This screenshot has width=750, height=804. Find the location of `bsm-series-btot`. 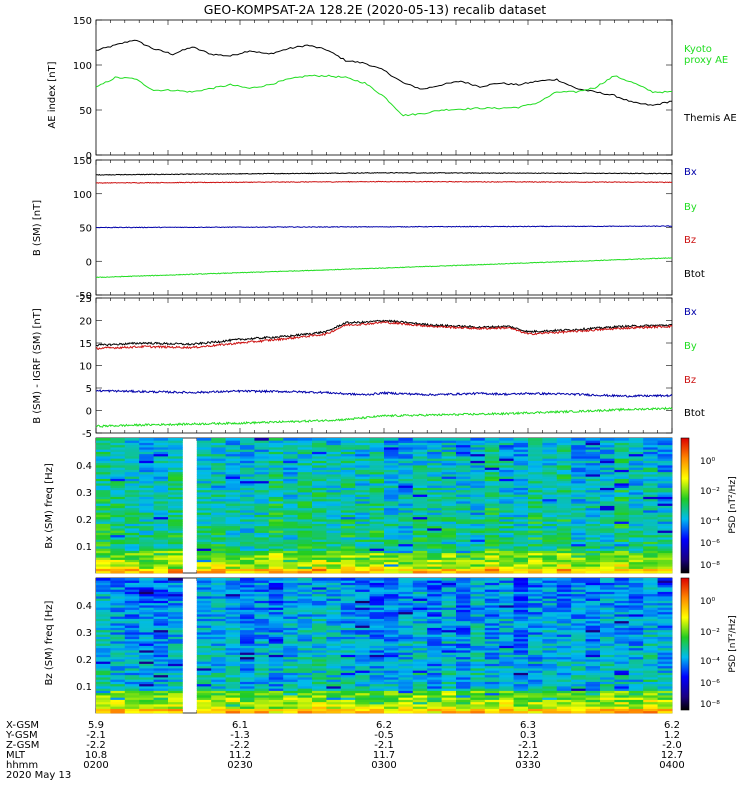

bsm-series-btot is located at coordinates (384, 174).